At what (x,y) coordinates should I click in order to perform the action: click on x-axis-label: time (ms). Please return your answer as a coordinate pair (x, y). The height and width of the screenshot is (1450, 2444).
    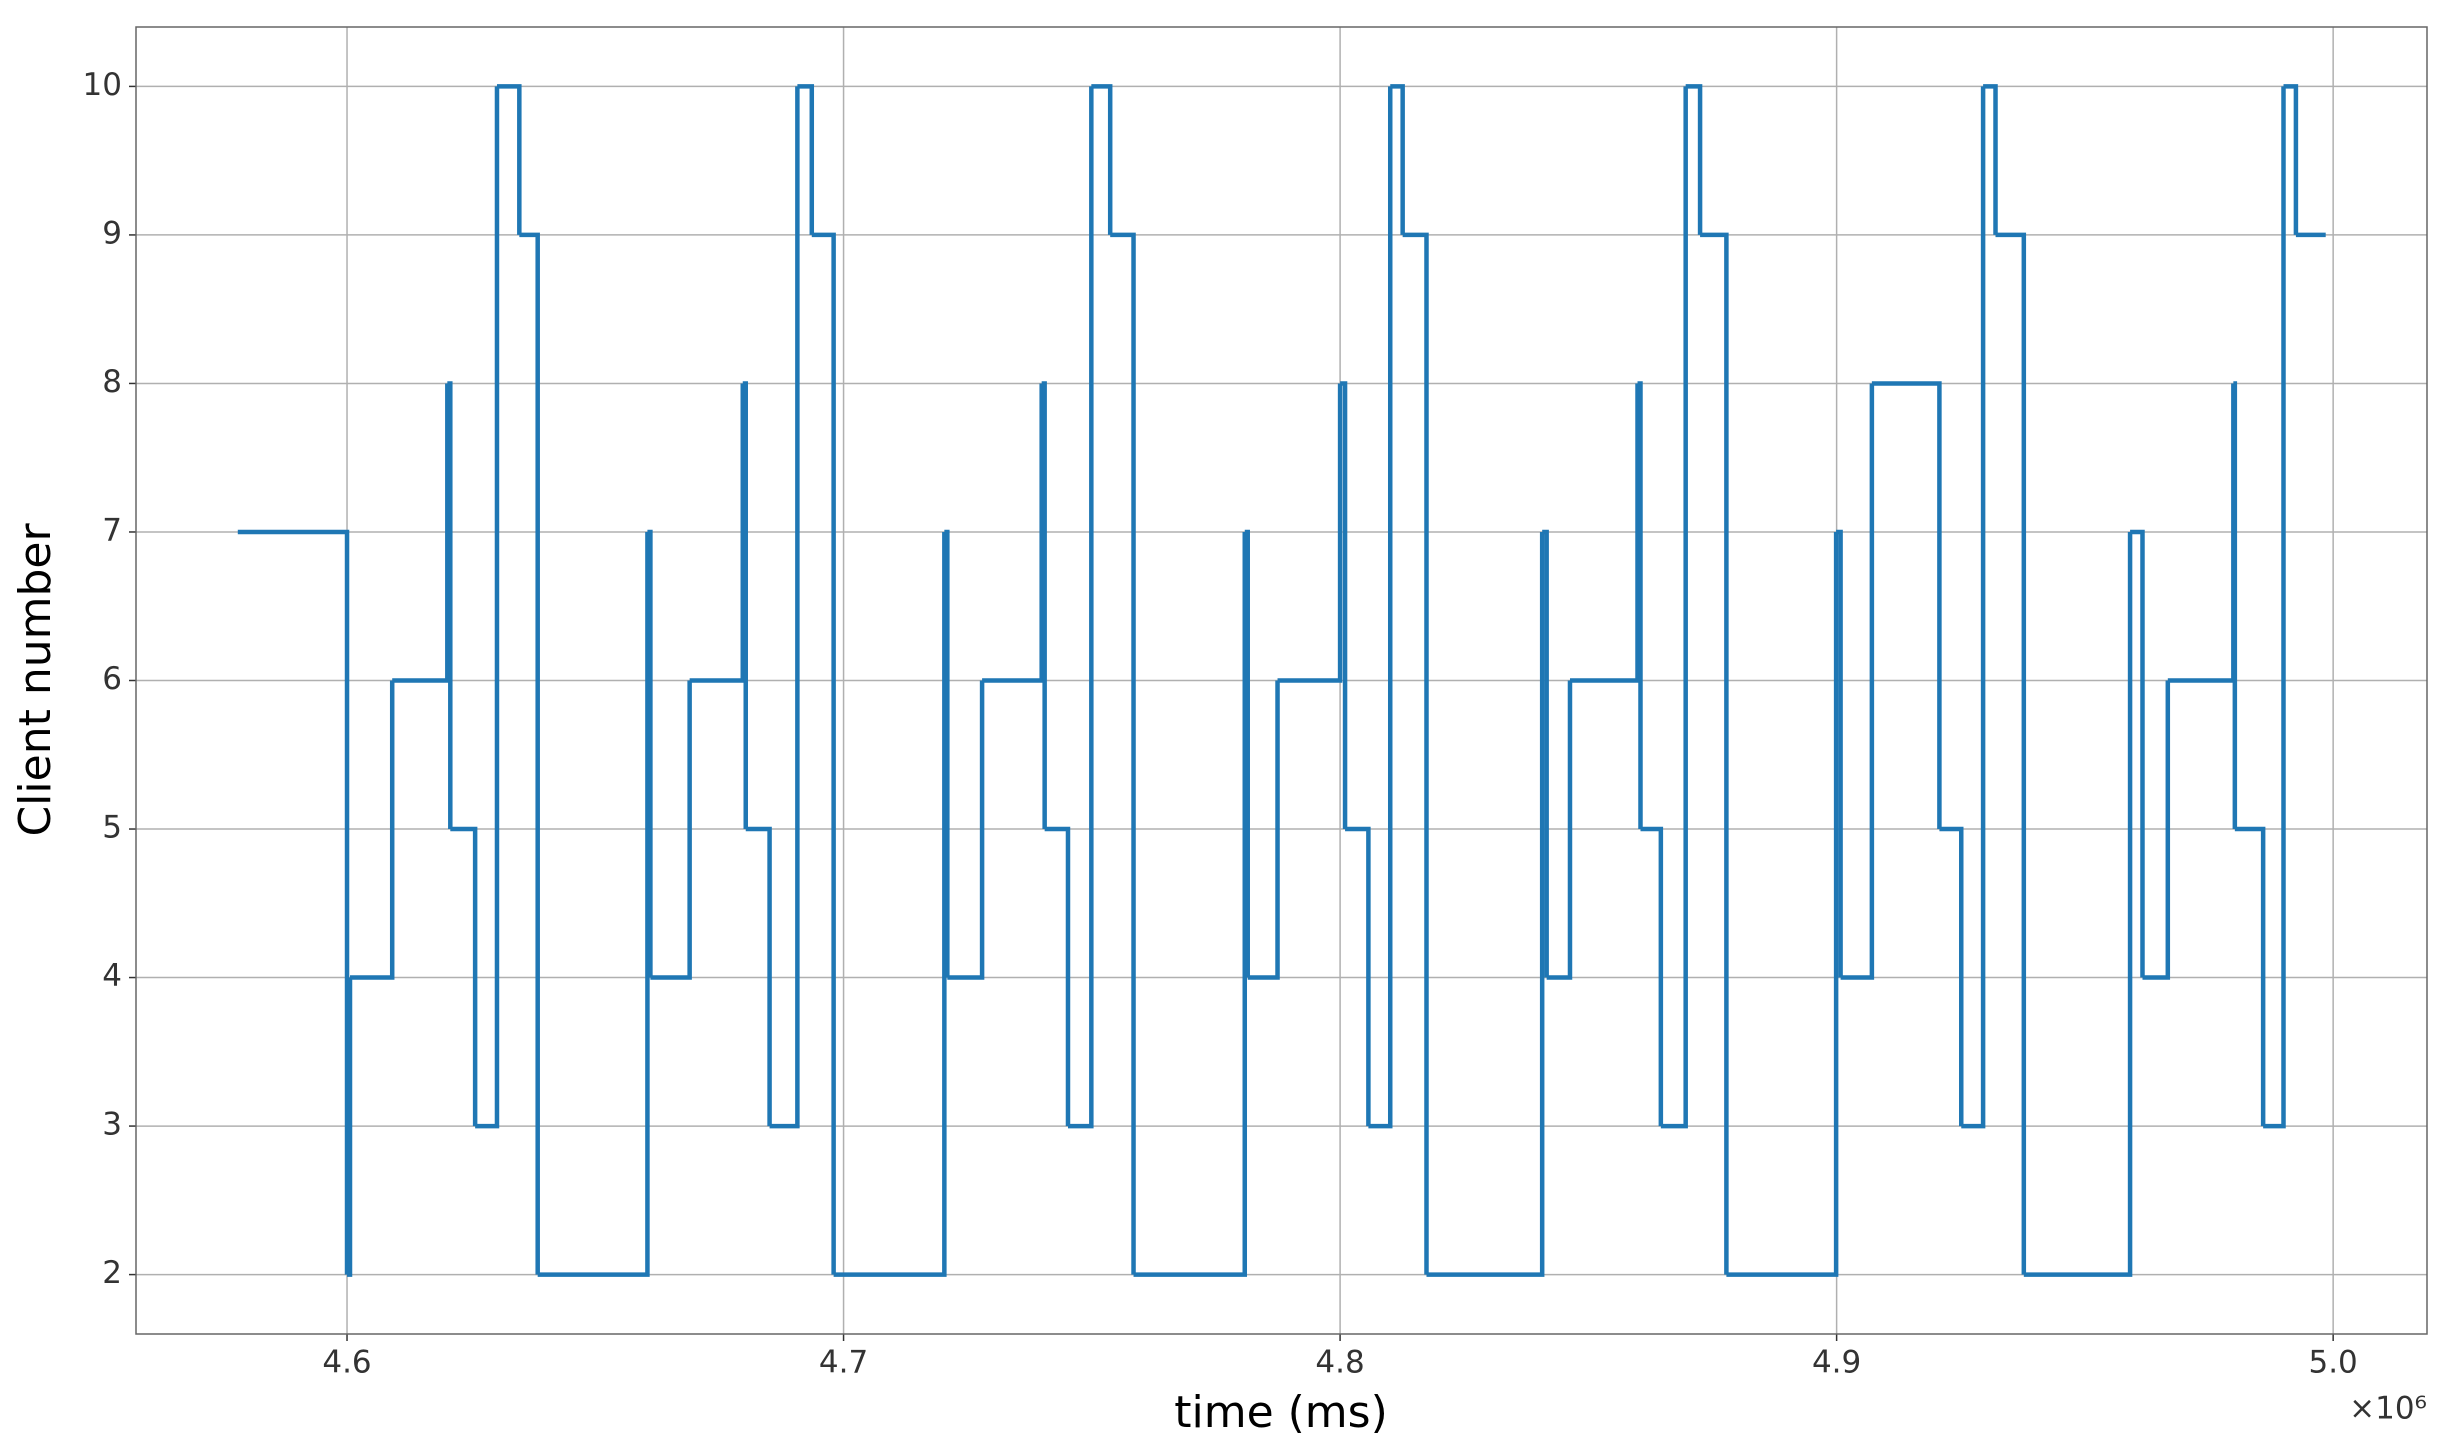
    Looking at the image, I should click on (1281, 1412).